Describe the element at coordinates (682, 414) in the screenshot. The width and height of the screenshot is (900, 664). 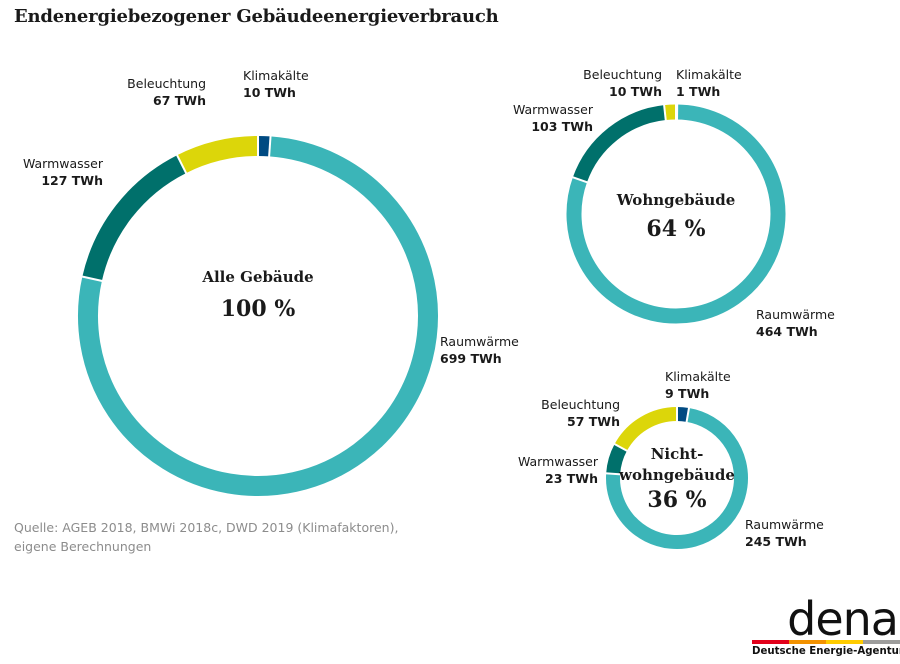
I see `slice-klimakaelte` at that location.